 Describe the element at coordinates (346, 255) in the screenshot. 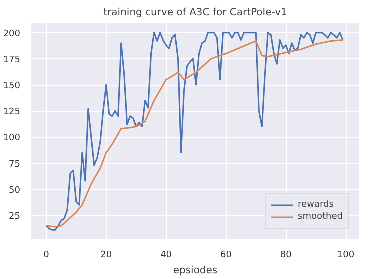

I see `x-tick-label: 100` at that location.